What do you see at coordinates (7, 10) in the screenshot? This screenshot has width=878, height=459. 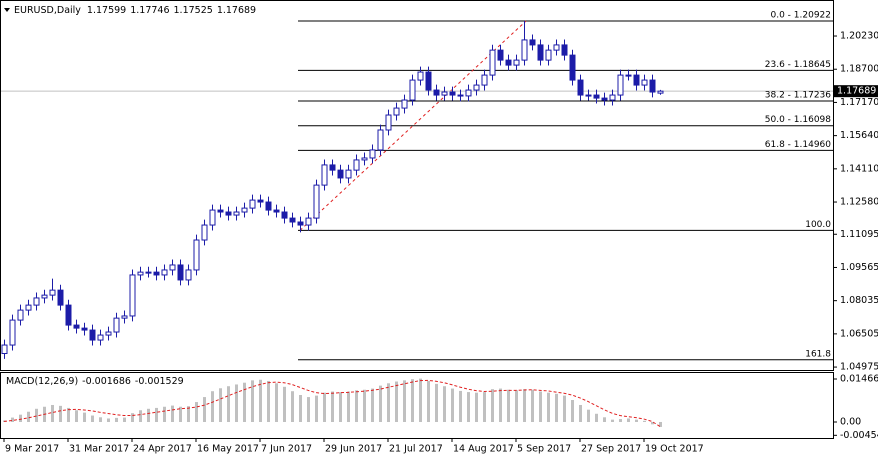 I see `menu-arrow` at bounding box center [7, 10].